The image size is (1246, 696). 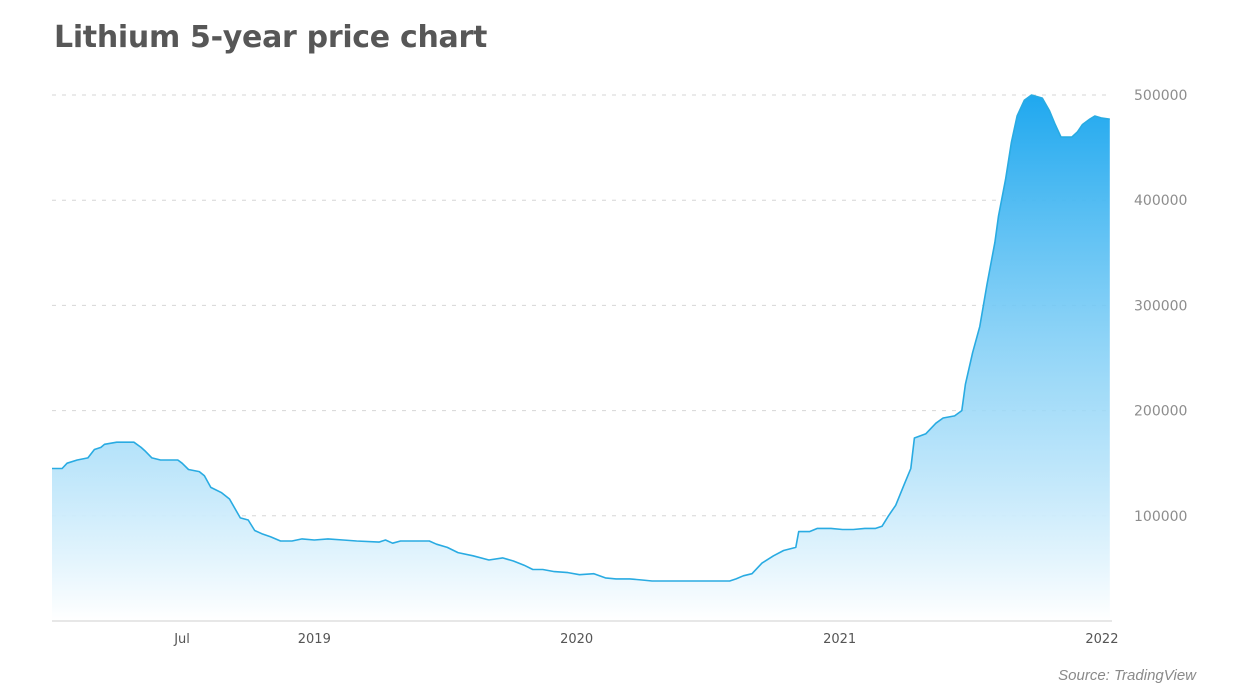 I want to click on y-axis-ticks: 100000 200000 300000 400000 500000, so click(x=1160, y=306).